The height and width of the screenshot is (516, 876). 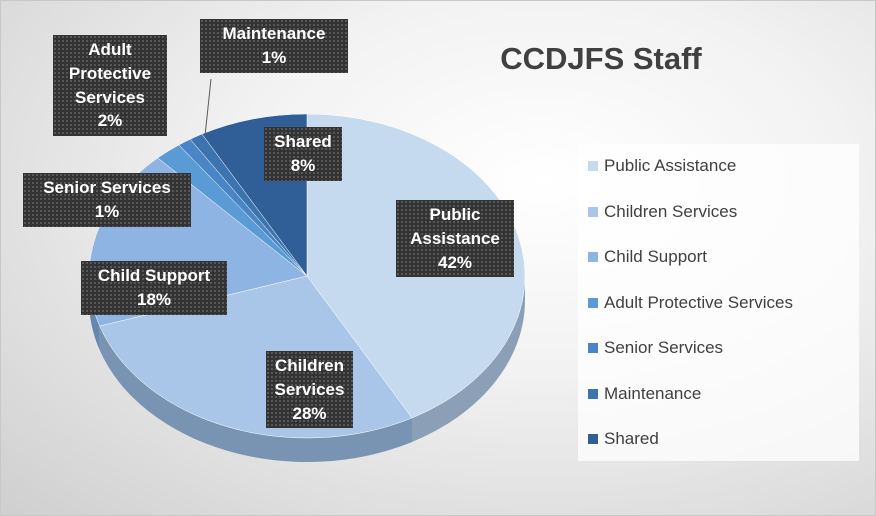 What do you see at coordinates (110, 121) in the screenshot?
I see `data-label-value: 2%` at bounding box center [110, 121].